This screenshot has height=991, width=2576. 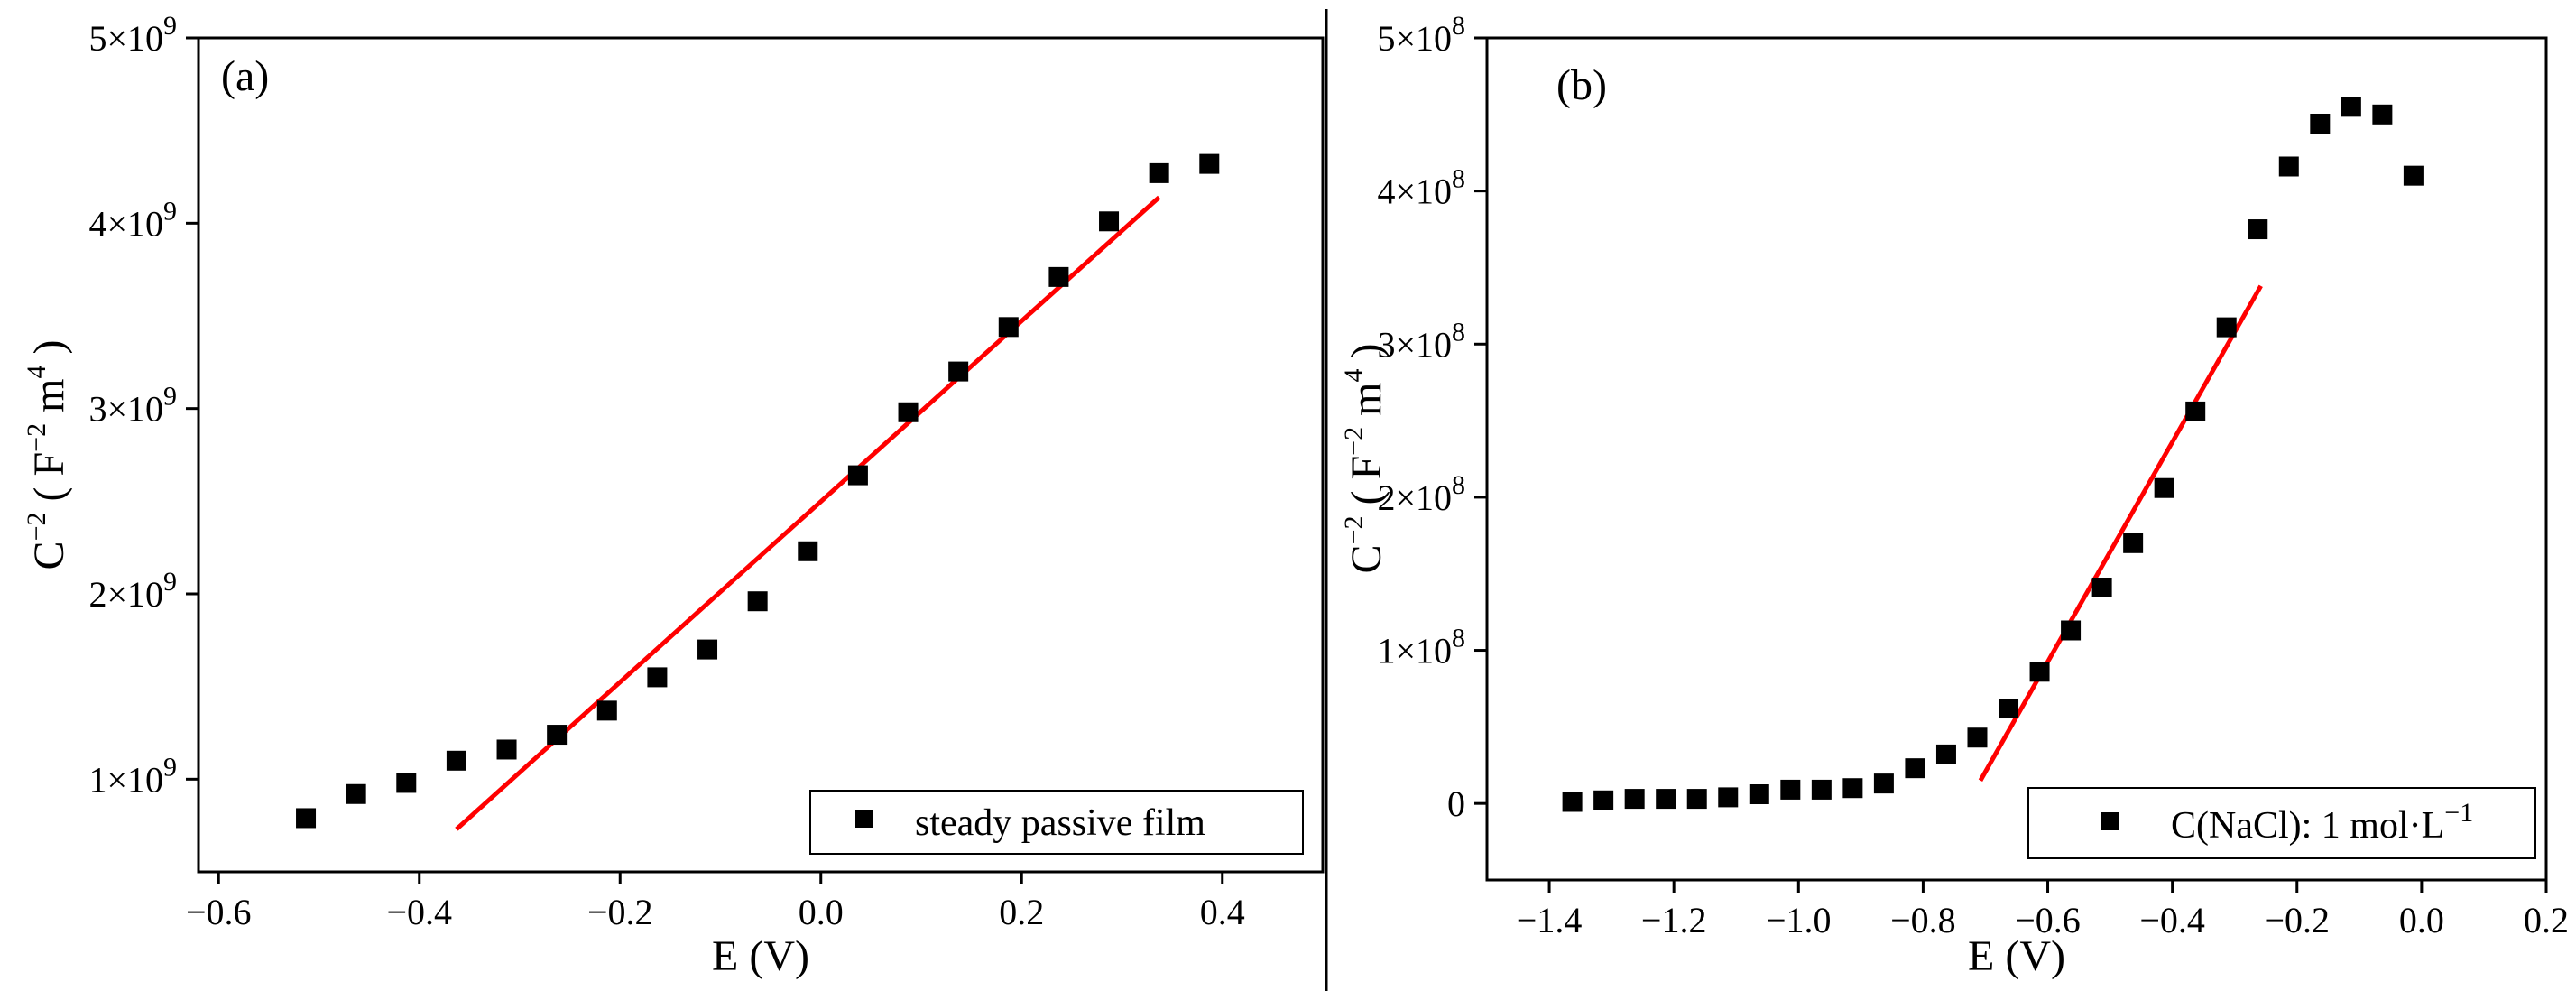 What do you see at coordinates (47, 455) in the screenshot?
I see `y-axis-title-a: C−2 ( F−2 m4 )` at bounding box center [47, 455].